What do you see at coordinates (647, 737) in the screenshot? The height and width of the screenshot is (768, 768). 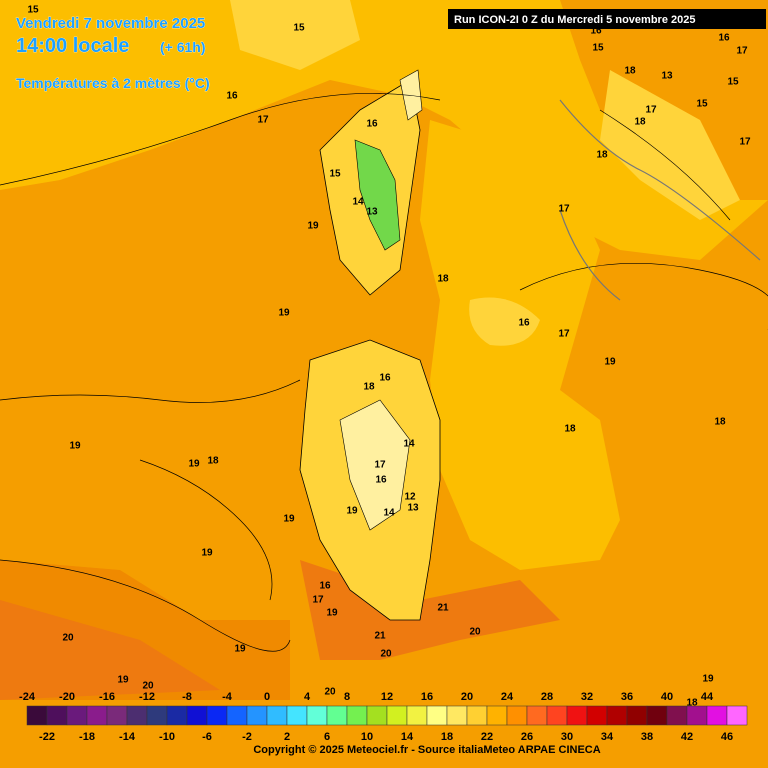 I see `colorbar-label: 38` at bounding box center [647, 737].